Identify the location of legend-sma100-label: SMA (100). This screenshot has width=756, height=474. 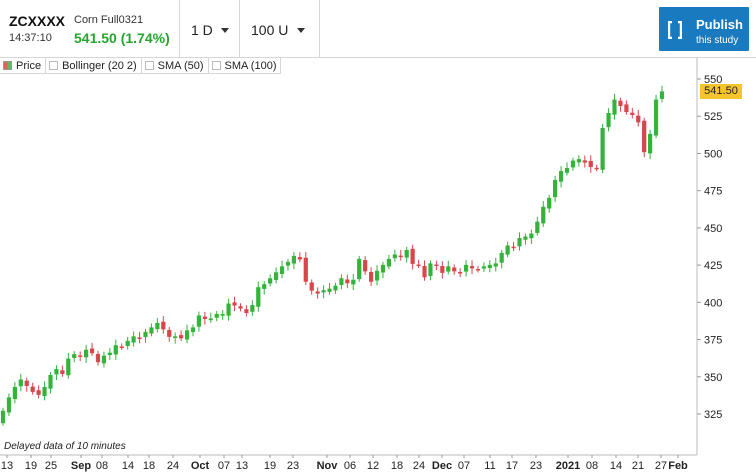
(250, 65).